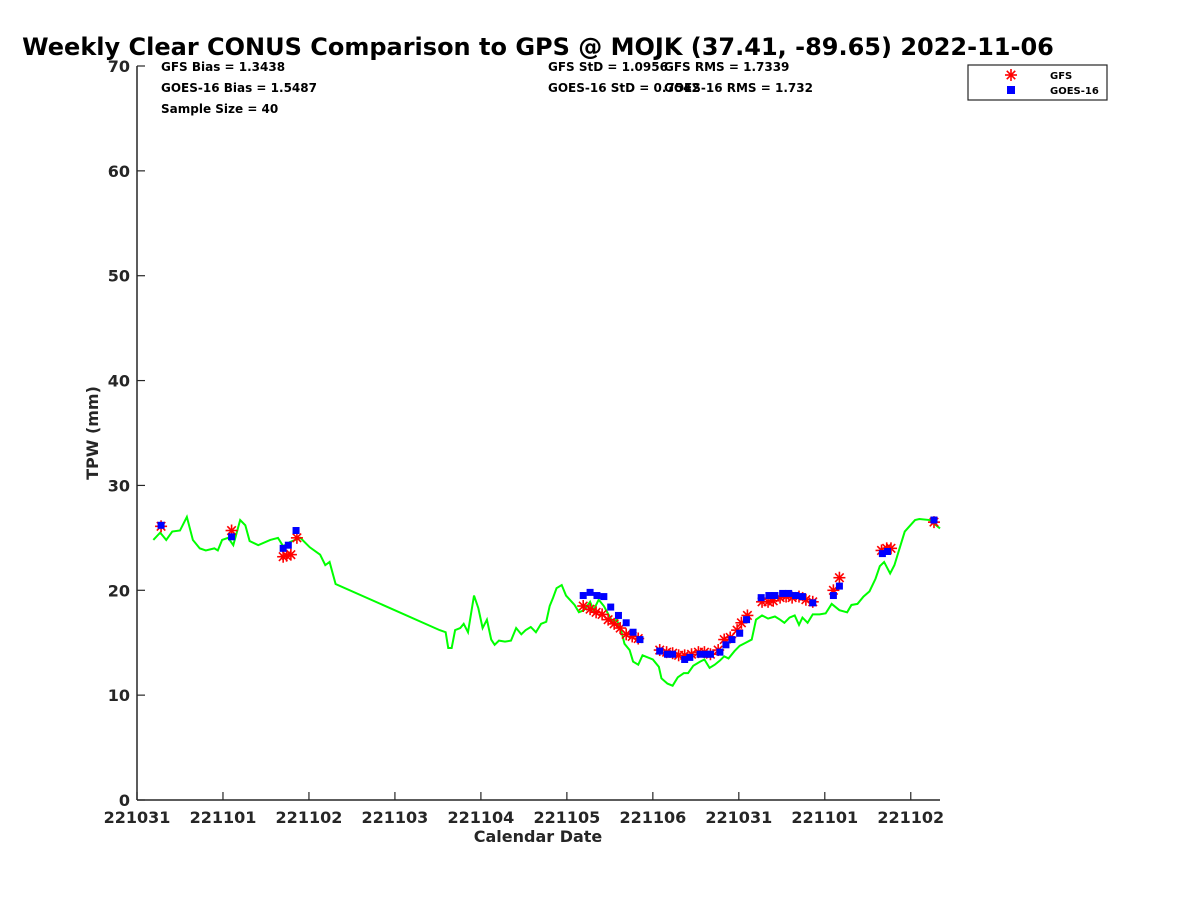  Describe the element at coordinates (119, 66) in the screenshot. I see `y-tick-label: 70` at that location.